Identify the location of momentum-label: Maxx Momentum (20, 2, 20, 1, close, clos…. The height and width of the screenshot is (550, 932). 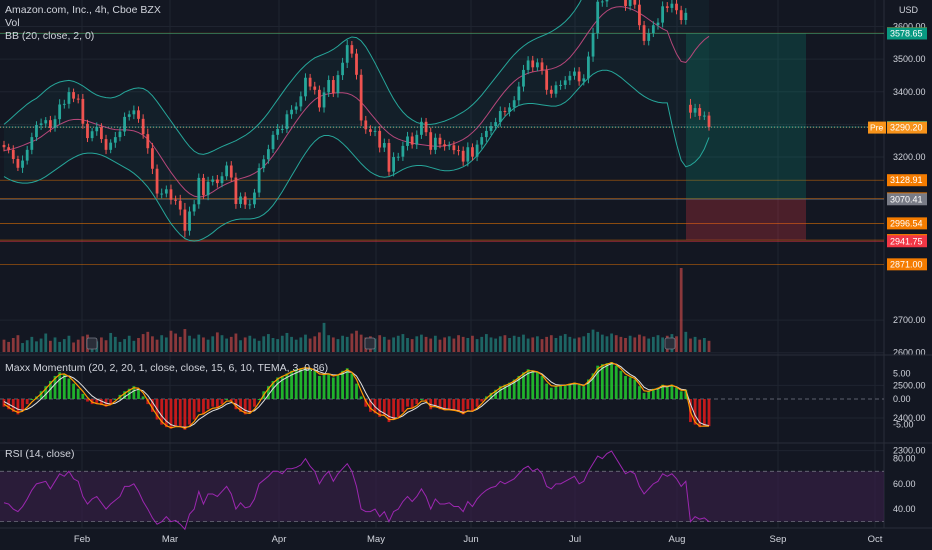
(167, 368).